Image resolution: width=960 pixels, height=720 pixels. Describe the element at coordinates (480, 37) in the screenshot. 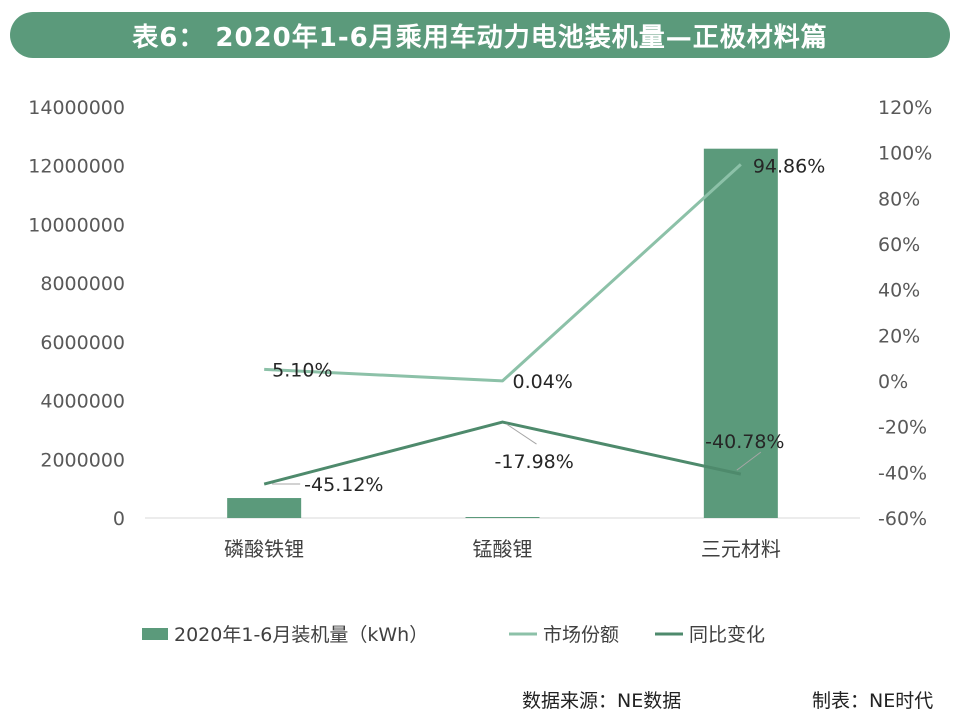

I see `chart-title: 表6： 2020年1-6月乘用车动力电池装机量—正极材料篇` at that location.